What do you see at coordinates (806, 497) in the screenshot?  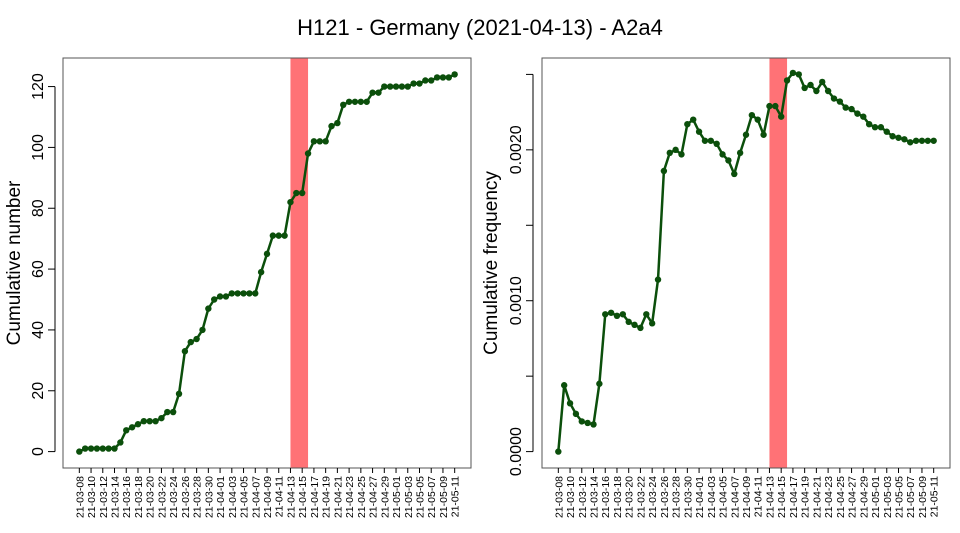 I see `x-tick-label: 21-04-19` at bounding box center [806, 497].